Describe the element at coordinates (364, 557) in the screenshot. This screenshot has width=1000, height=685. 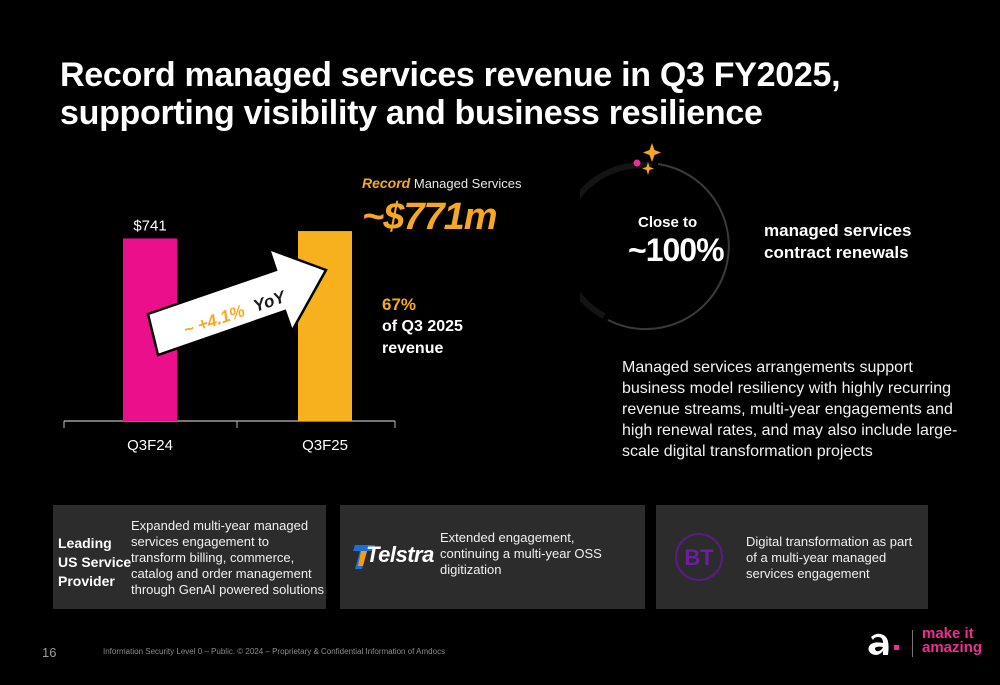
I see `telstra-t-icon` at that location.